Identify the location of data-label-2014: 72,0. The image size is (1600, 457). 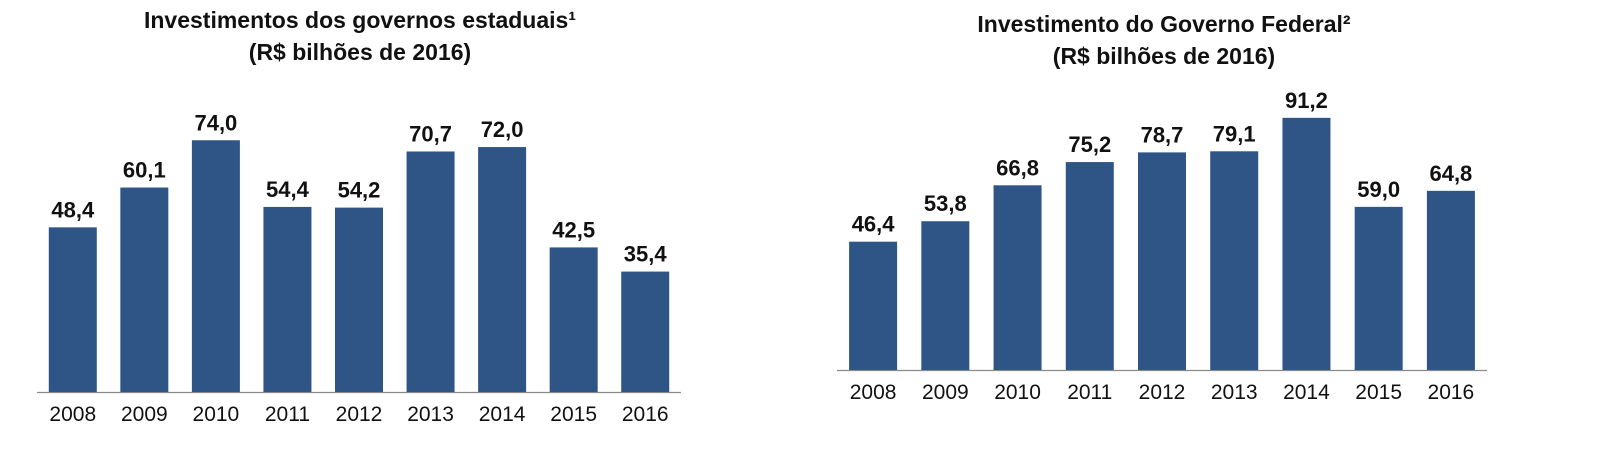
(502, 129).